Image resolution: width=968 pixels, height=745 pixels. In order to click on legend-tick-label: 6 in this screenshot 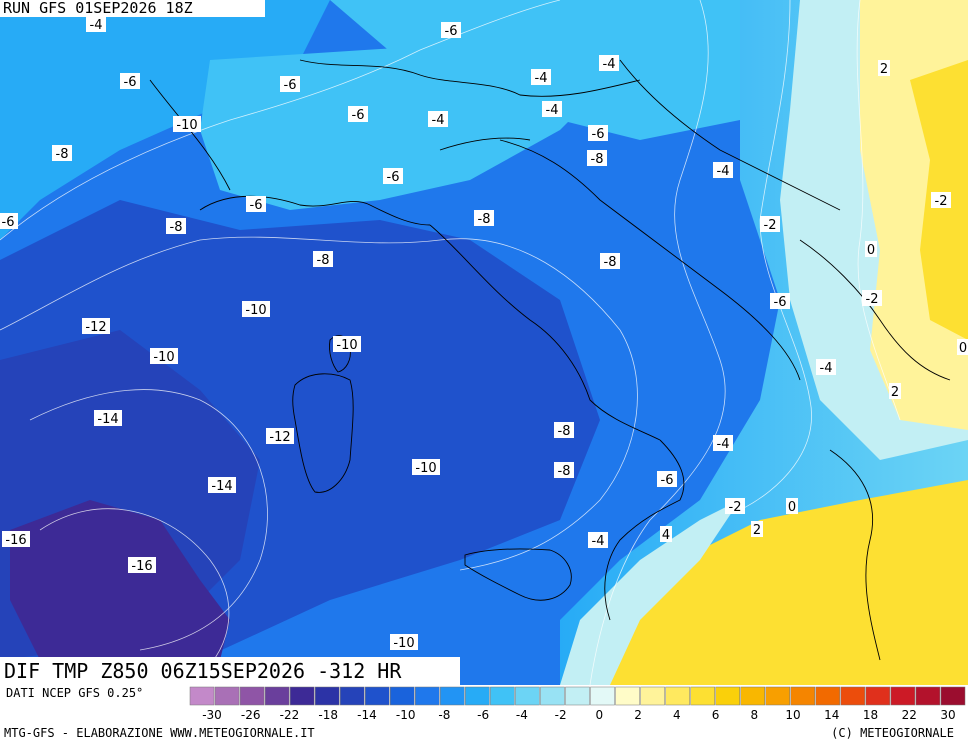, I will do `click(716, 715)`.